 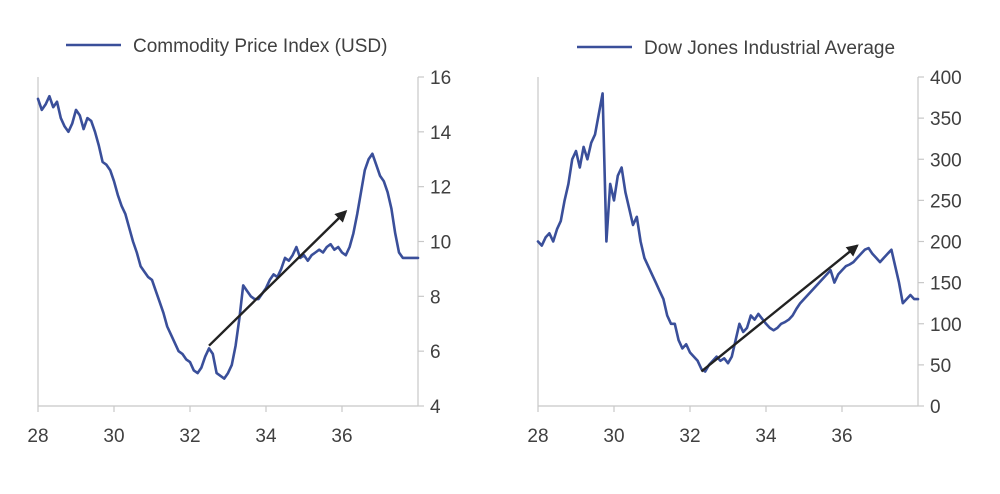 What do you see at coordinates (440, 243) in the screenshot?
I see `y-tick-label: 10` at bounding box center [440, 243].